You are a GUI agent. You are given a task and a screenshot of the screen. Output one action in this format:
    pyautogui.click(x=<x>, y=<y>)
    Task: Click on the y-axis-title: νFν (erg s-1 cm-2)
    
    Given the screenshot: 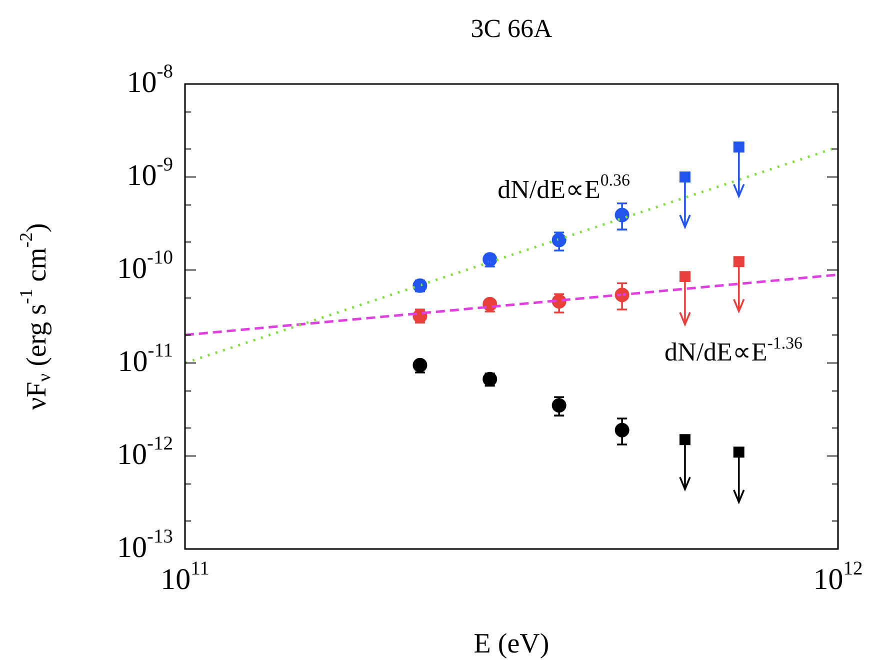 What is the action you would take?
    pyautogui.click(x=35, y=316)
    